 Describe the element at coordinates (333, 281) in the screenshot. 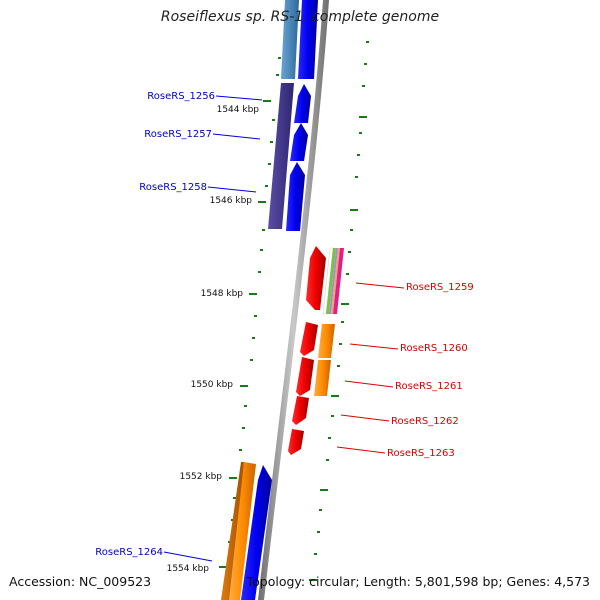

I see `feature-multicolor` at that location.